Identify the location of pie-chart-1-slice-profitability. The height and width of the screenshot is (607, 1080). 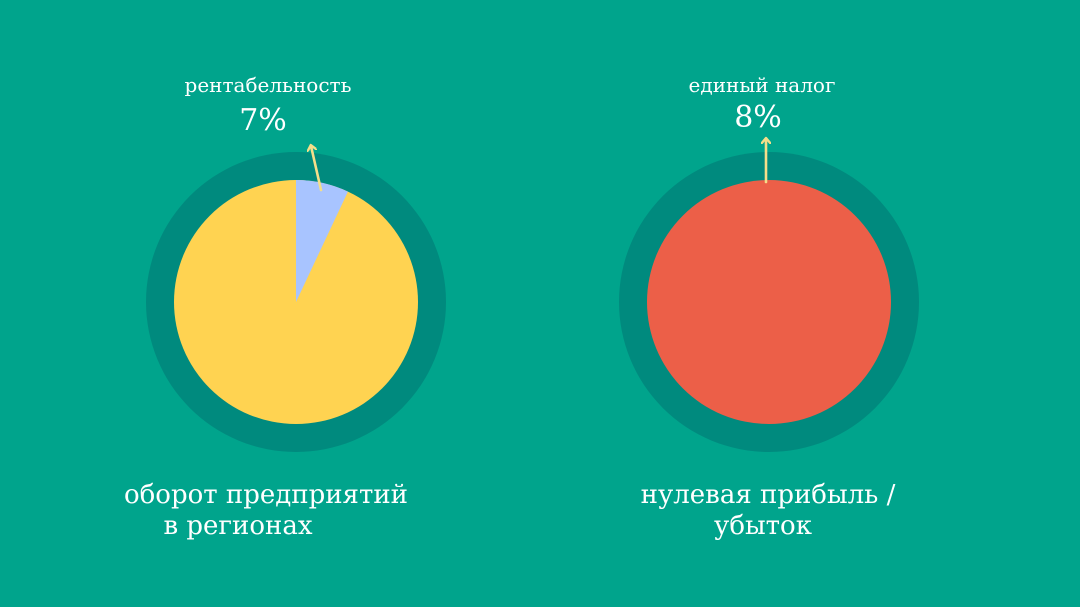
(322, 241).